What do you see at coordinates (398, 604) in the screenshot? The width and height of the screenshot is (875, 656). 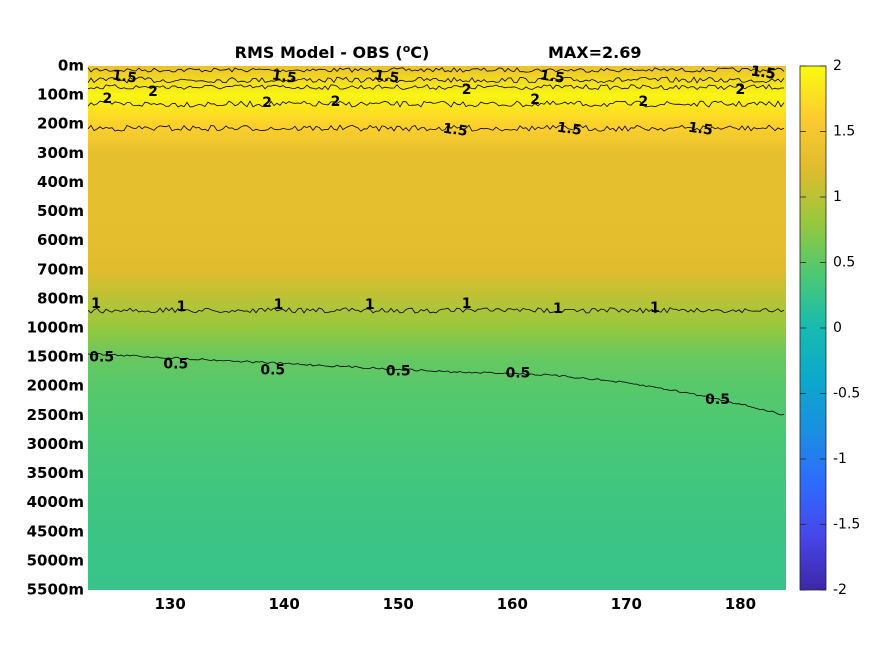 I see `x-tick-label: 150` at bounding box center [398, 604].